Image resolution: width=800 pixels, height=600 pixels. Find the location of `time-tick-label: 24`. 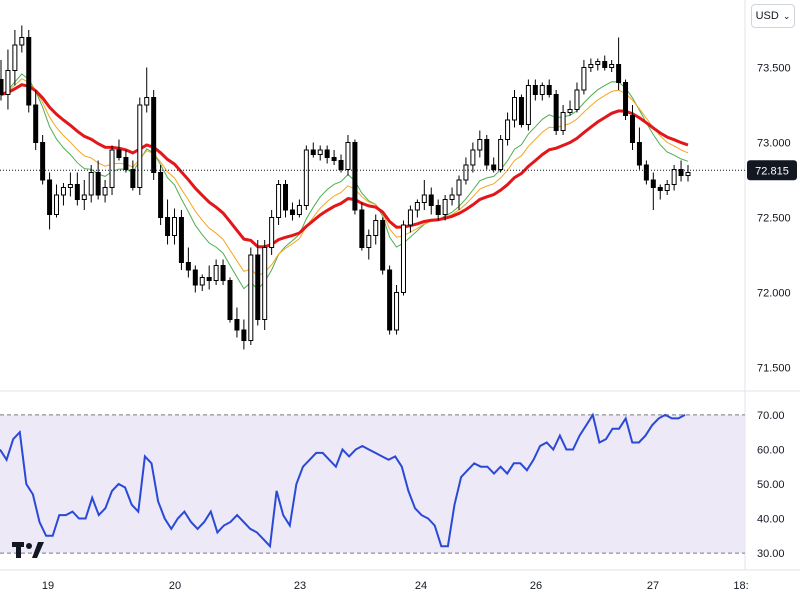

time-tick-label: 24 is located at coordinates (421, 586).